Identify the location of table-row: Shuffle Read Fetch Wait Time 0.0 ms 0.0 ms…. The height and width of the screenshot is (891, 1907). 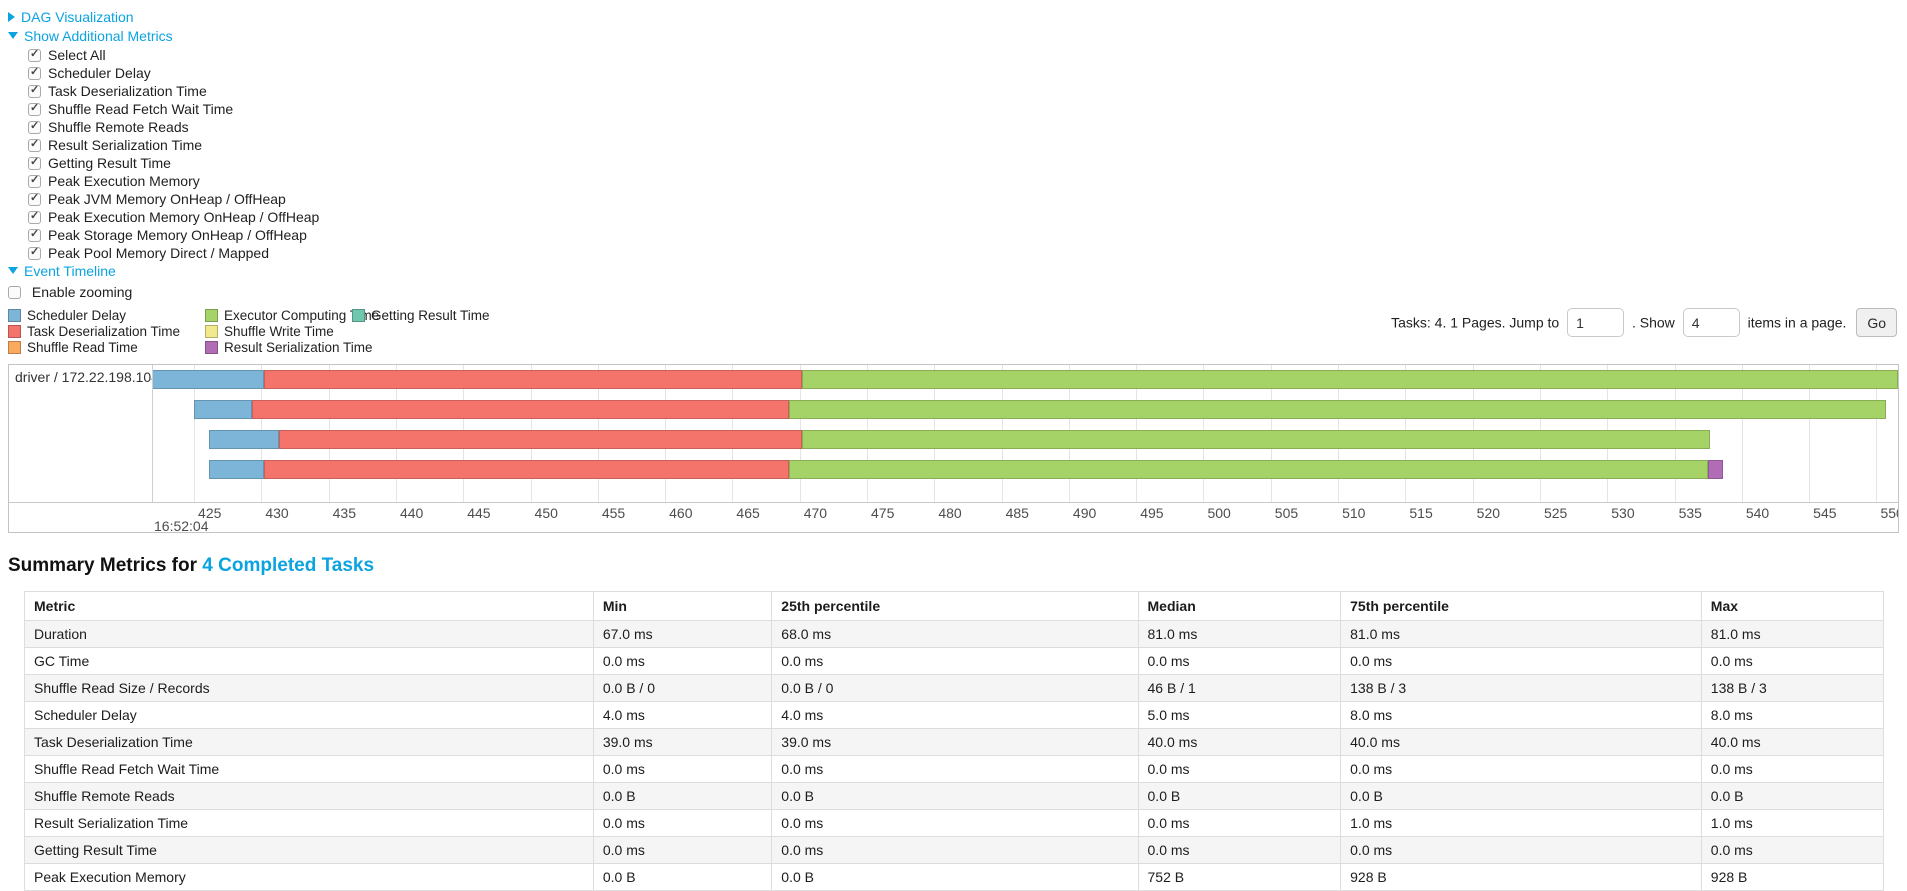
(954, 769).